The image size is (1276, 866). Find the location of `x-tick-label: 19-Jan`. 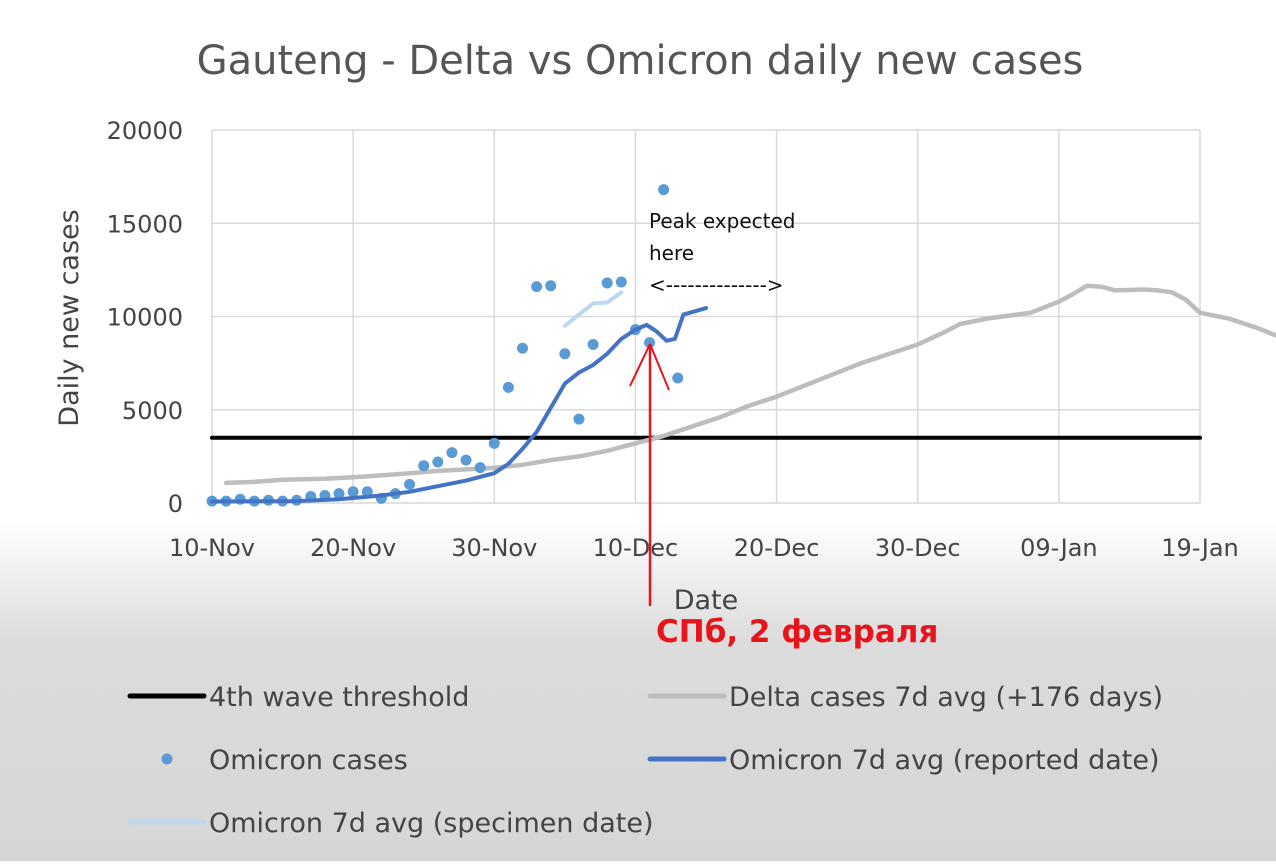

x-tick-label: 19-Jan is located at coordinates (1200, 548).